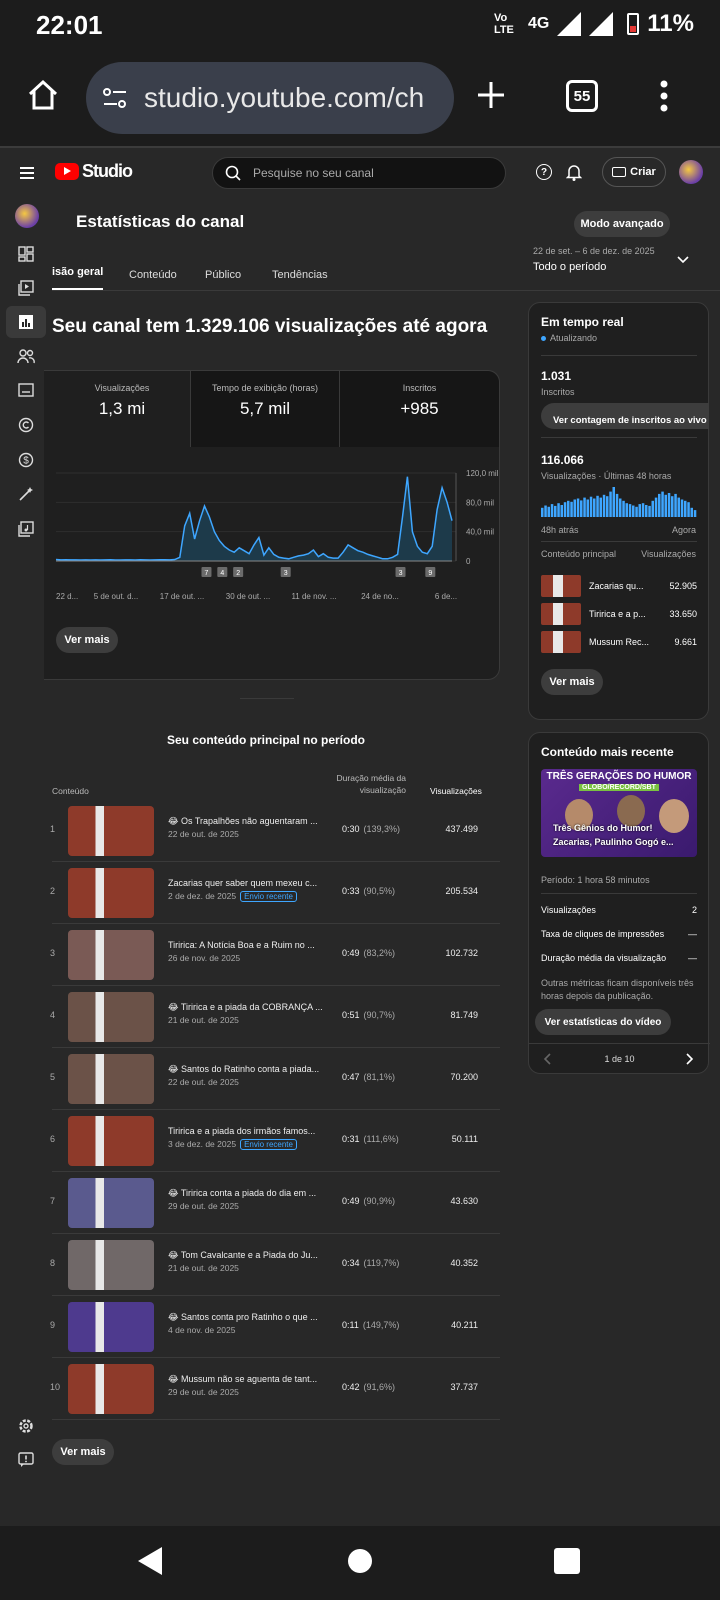 This screenshot has width=720, height=1600. Describe the element at coordinates (26, 460) in the screenshot. I see `monetization-icon: $` at that location.